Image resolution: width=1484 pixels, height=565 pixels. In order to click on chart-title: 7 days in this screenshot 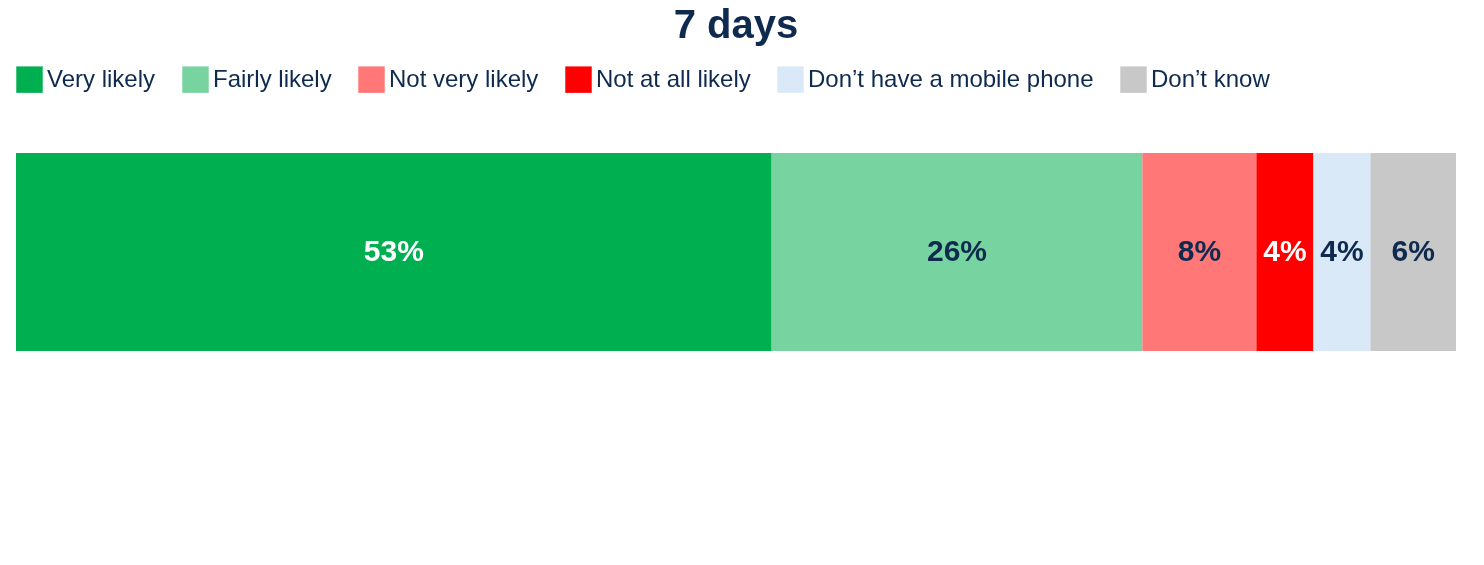, I will do `click(736, 24)`.